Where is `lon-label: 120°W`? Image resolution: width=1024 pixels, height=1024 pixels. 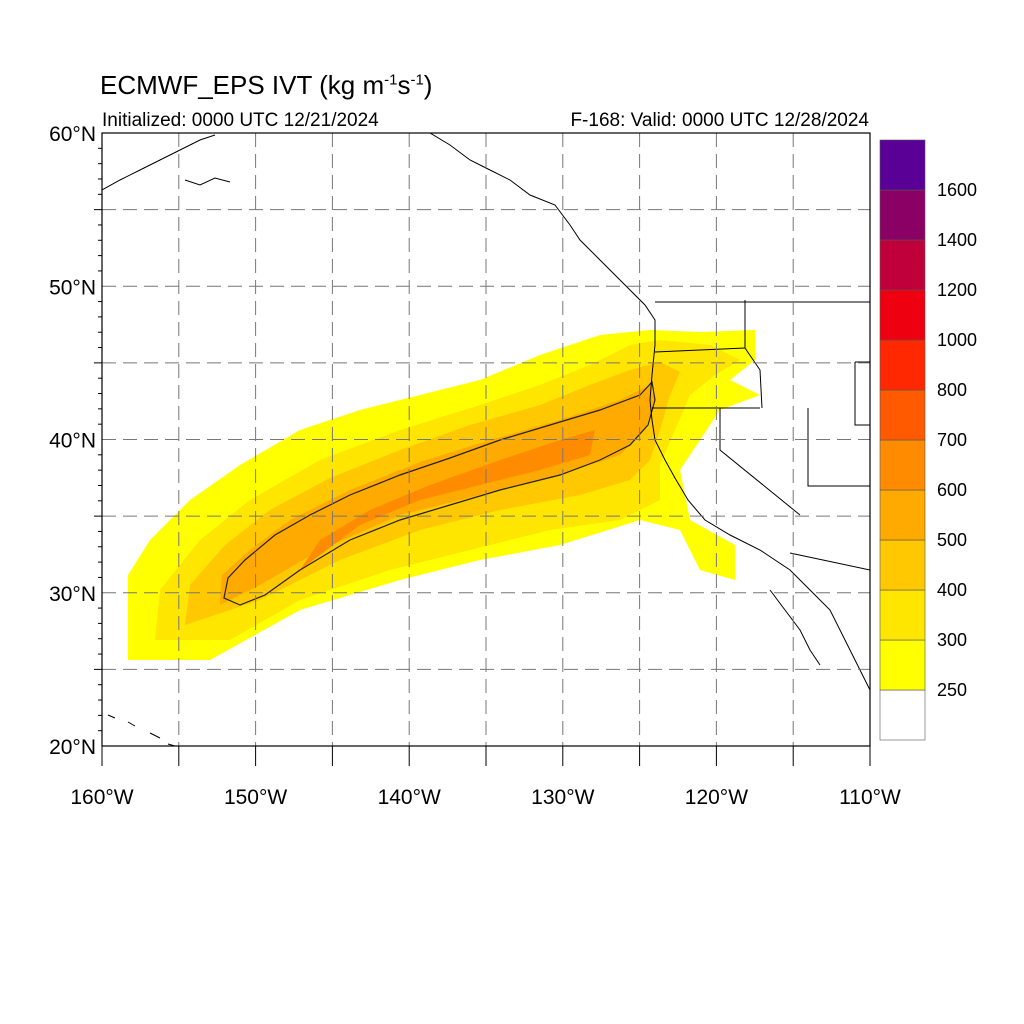
lon-label: 120°W is located at coordinates (716, 797).